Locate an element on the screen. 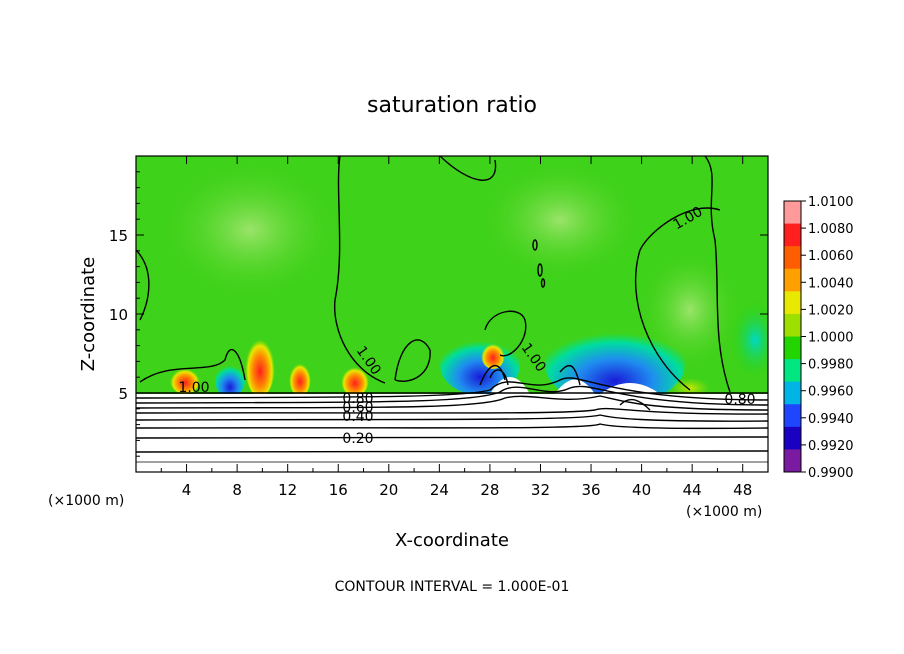 Image resolution: width=904 pixels, height=654 pixels. colorbar-label: 1.0080 is located at coordinates (831, 229).